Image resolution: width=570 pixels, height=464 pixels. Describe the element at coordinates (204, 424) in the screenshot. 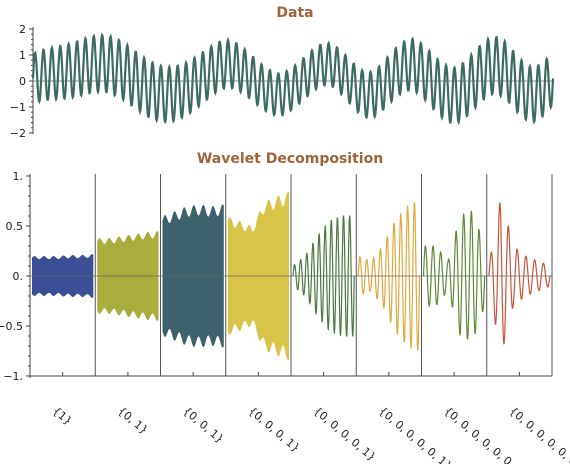

I see `wavelet-category-label: {0, 0, 1}` at that location.